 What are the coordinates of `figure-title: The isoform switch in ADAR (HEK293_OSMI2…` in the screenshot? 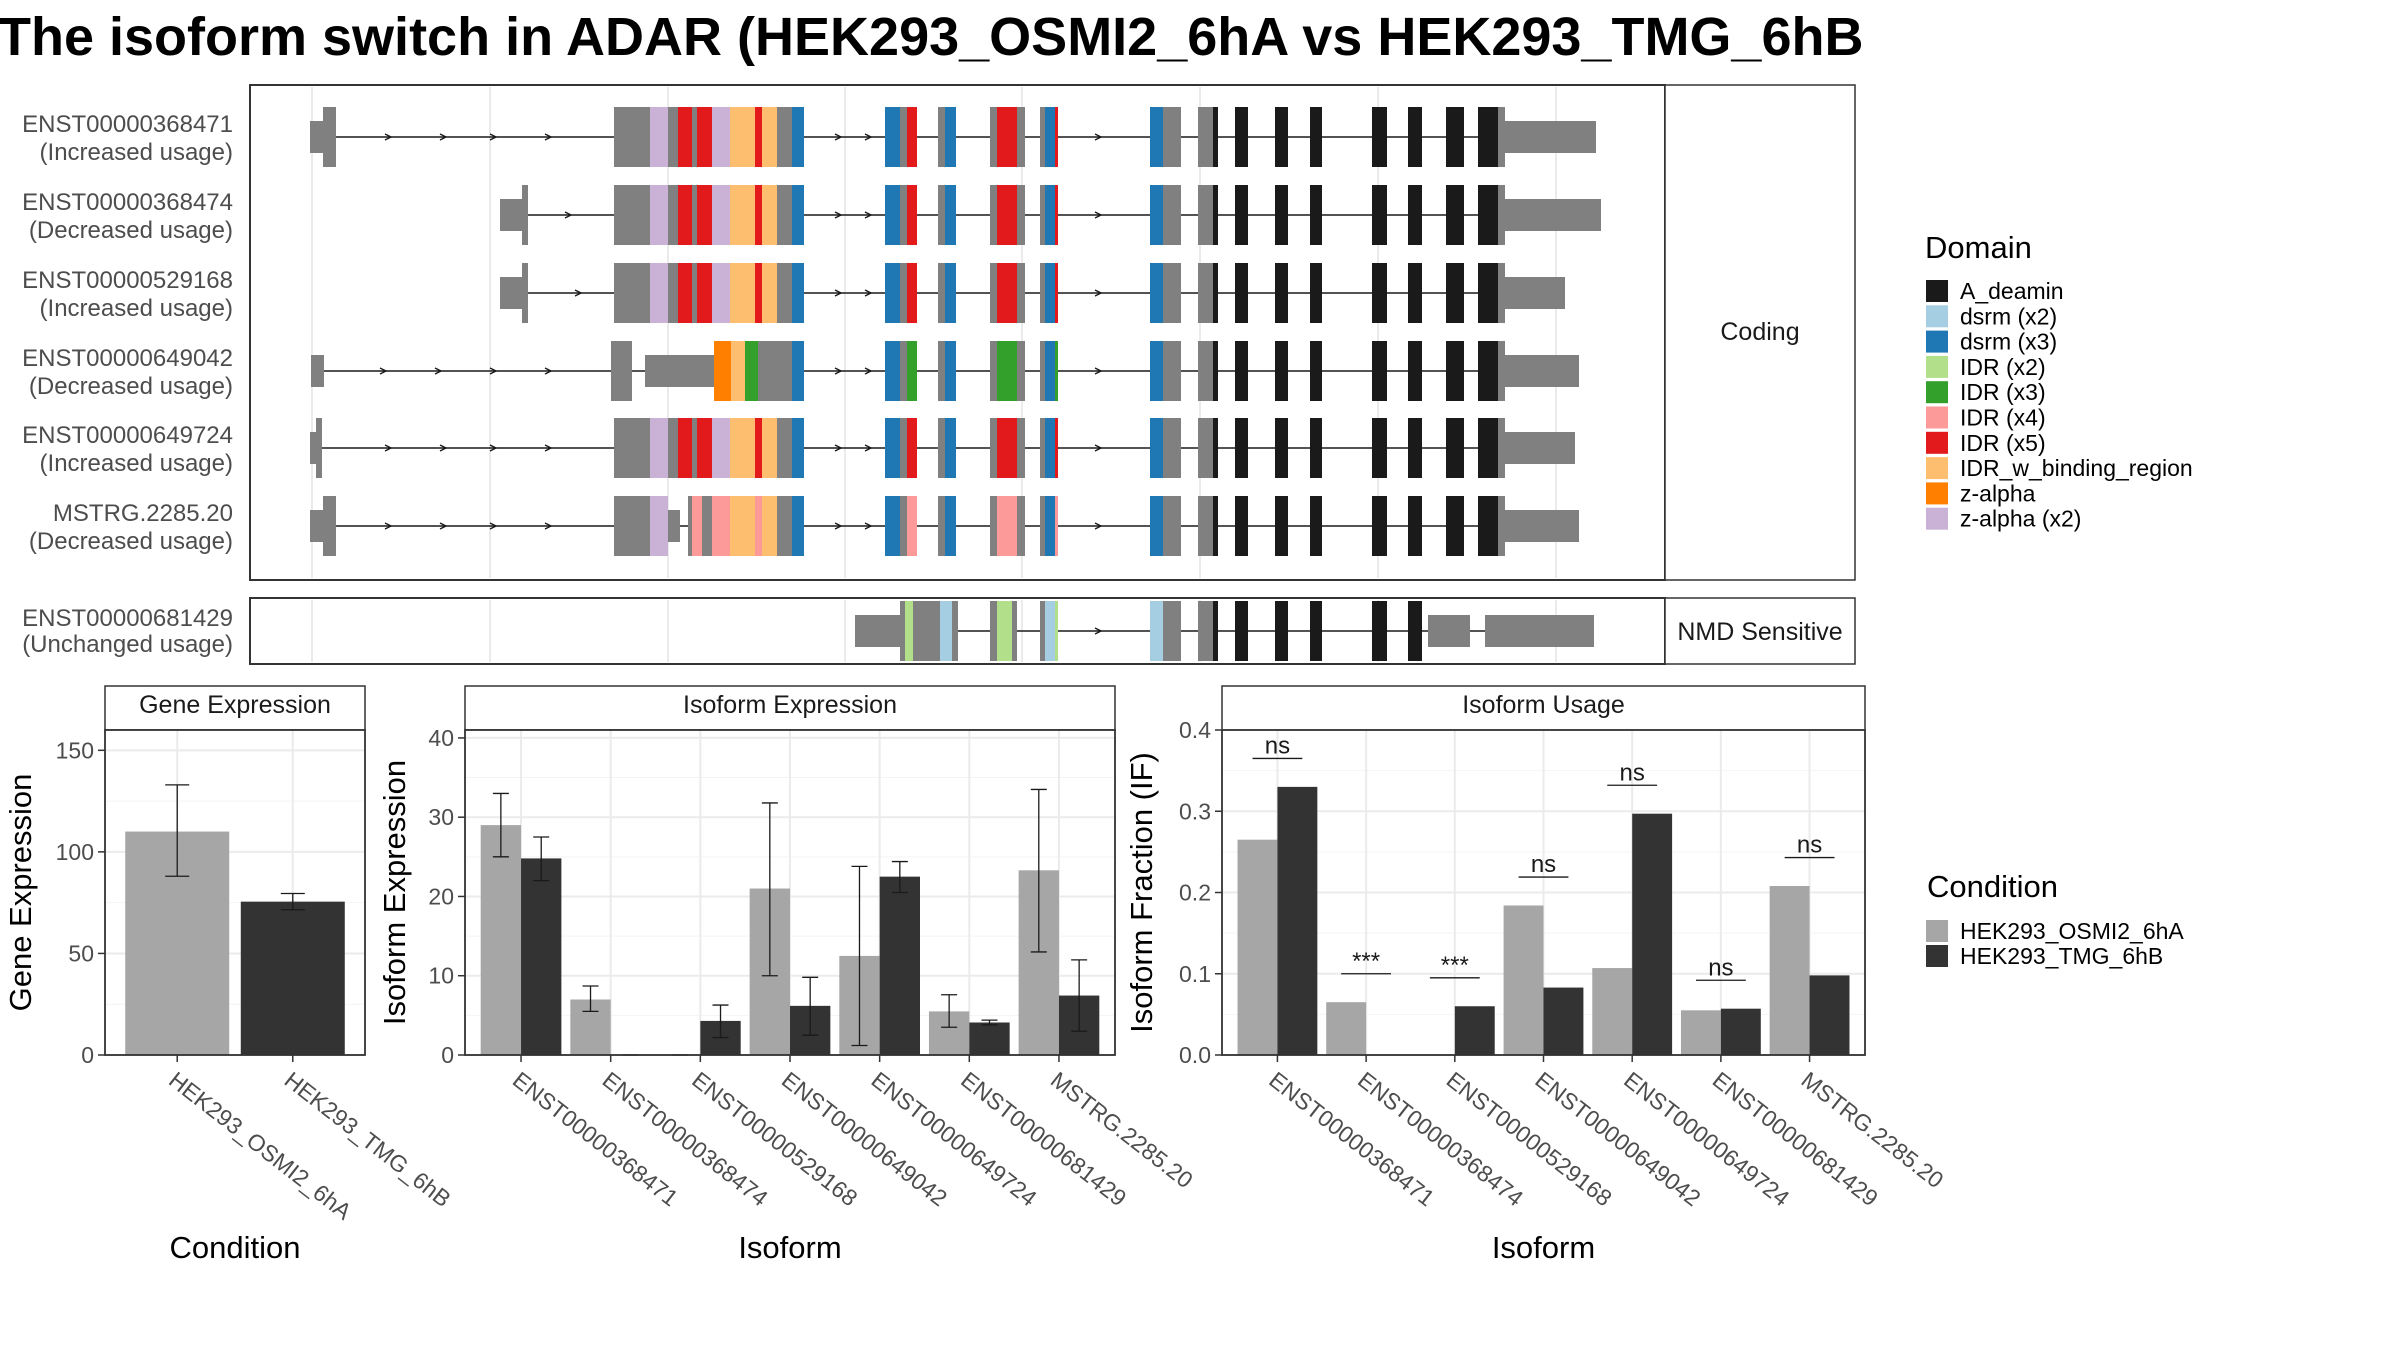 It's located at (931, 37).